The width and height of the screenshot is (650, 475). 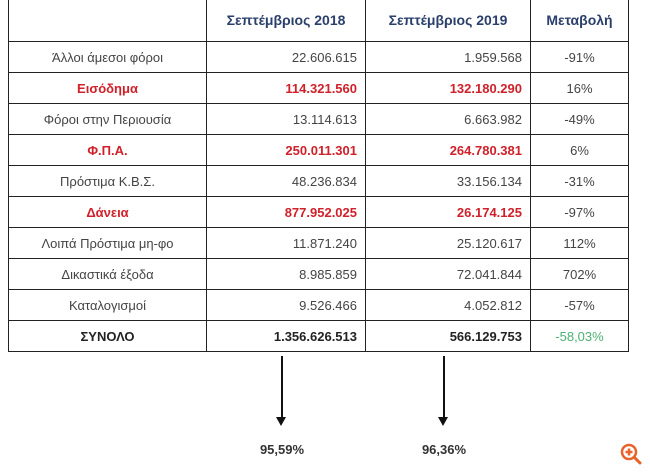 What do you see at coordinates (448, 181) in the screenshot?
I see `value-2019: 33.156.134` at bounding box center [448, 181].